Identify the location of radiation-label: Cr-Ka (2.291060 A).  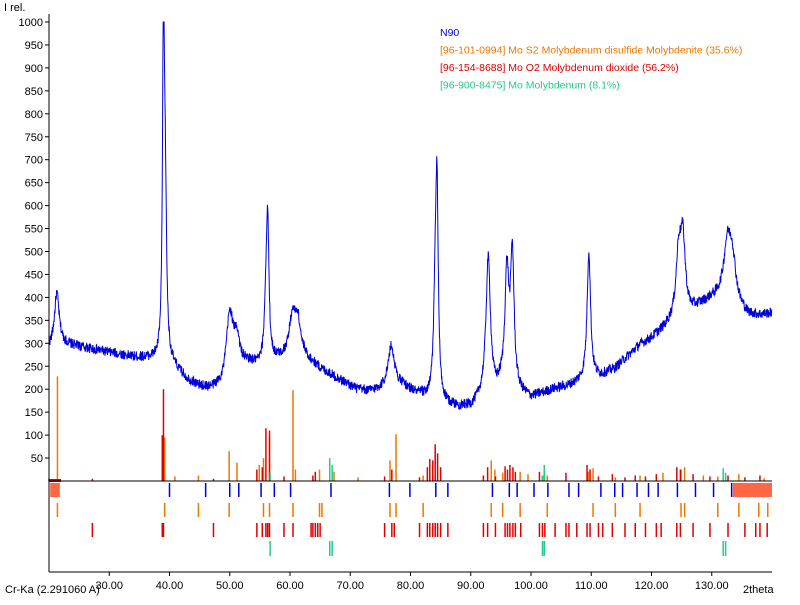
(52, 590).